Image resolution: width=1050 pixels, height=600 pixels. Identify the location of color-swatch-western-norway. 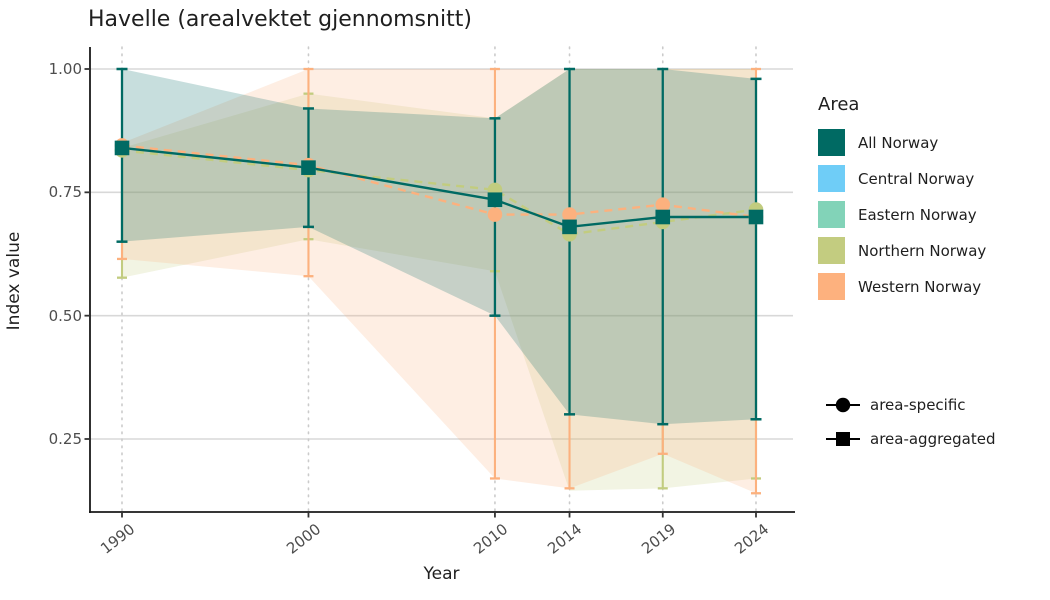
(831, 286).